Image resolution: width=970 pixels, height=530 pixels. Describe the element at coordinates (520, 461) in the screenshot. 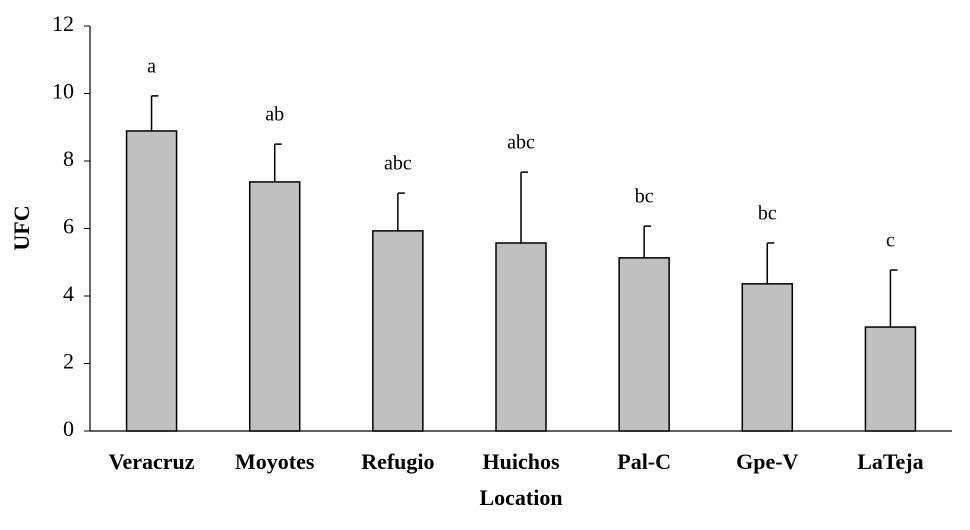

I see `x-tick-label: Huichos` at that location.